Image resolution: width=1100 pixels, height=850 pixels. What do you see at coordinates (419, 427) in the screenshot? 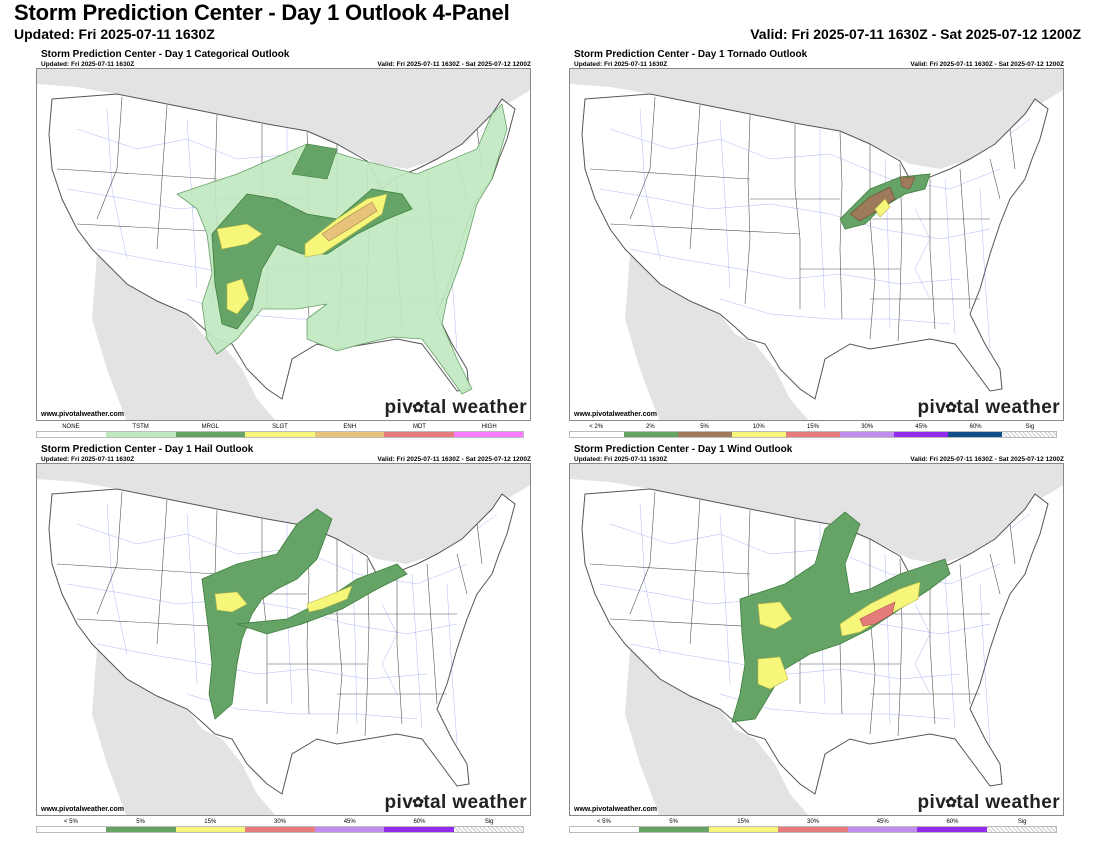
I see `legend-label: MDT` at bounding box center [419, 427].